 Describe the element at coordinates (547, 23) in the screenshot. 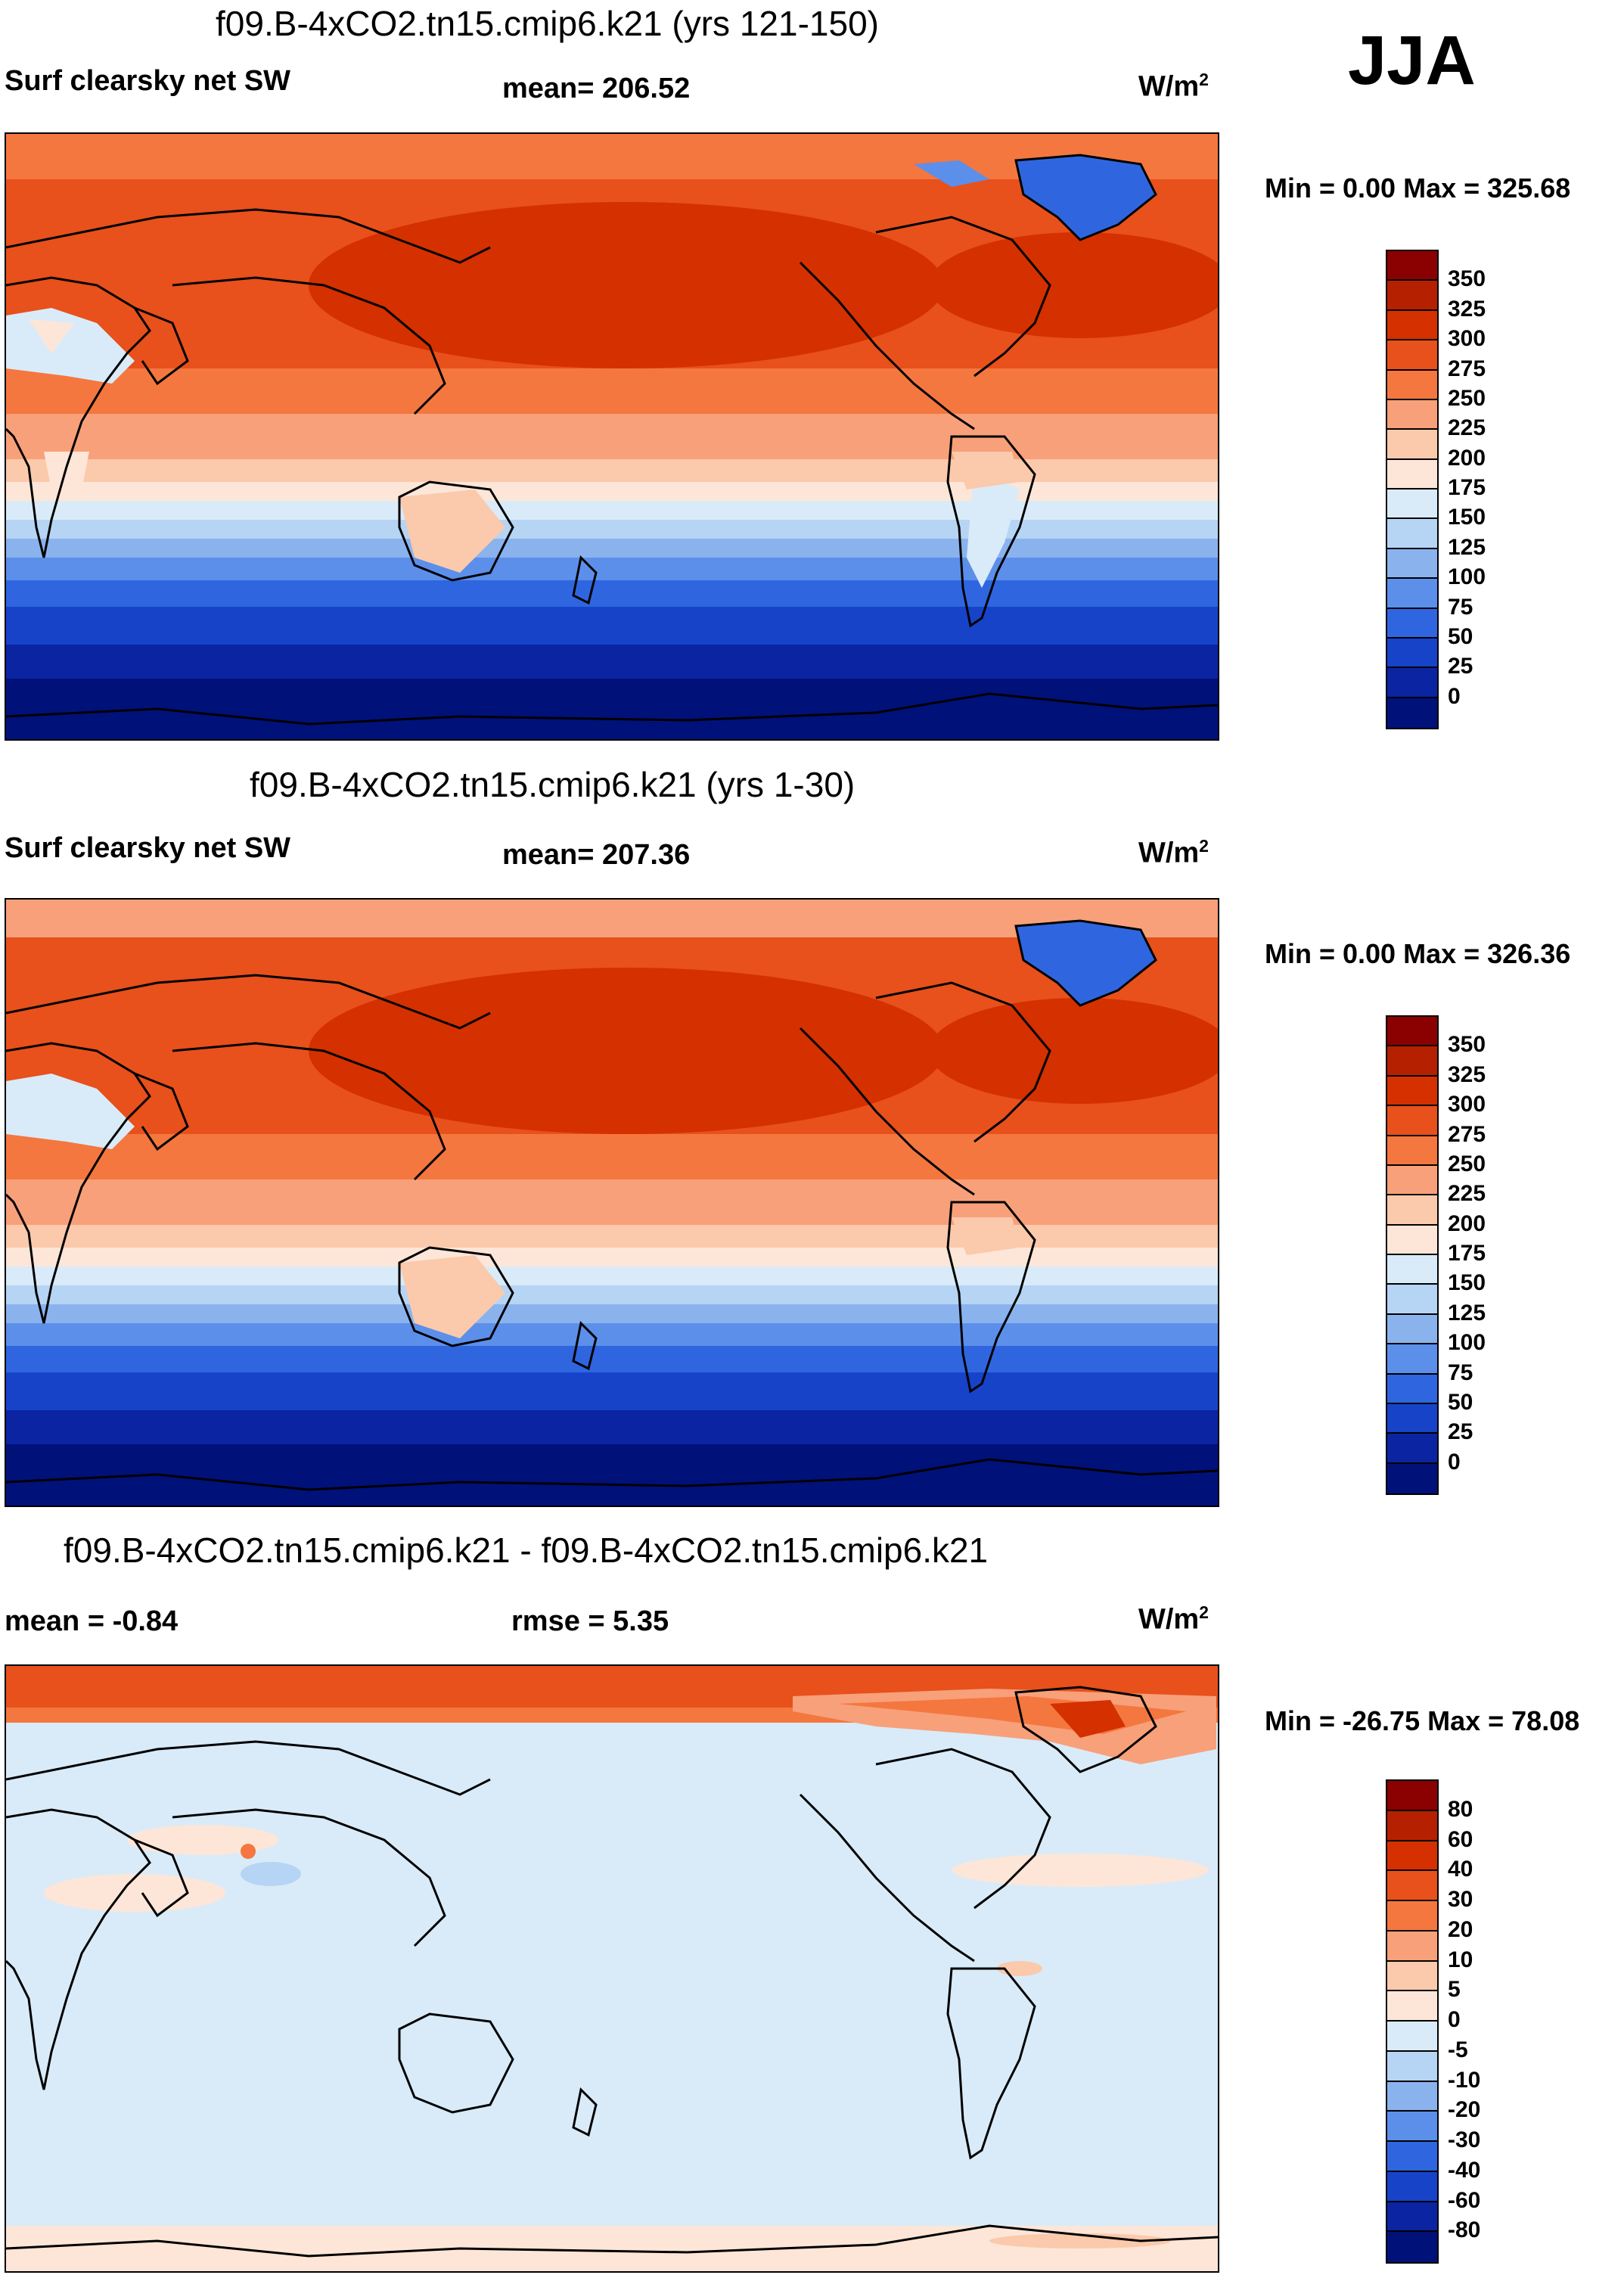

I see `panel-1-title: f09.B-4xCO2.tn15.cmip6.k21 (yrs 121-150)` at that location.